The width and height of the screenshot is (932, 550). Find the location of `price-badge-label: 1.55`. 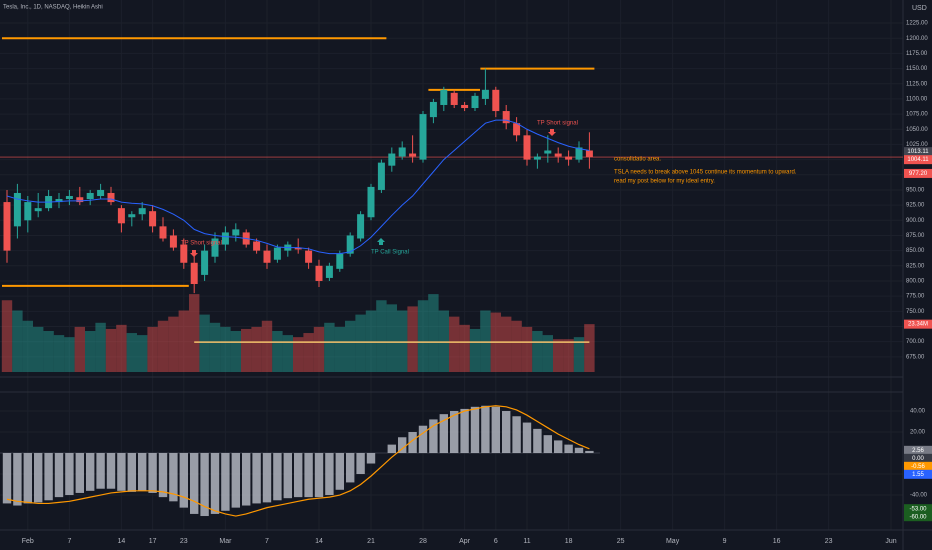

price-badge-label: 1.55 is located at coordinates (918, 475).